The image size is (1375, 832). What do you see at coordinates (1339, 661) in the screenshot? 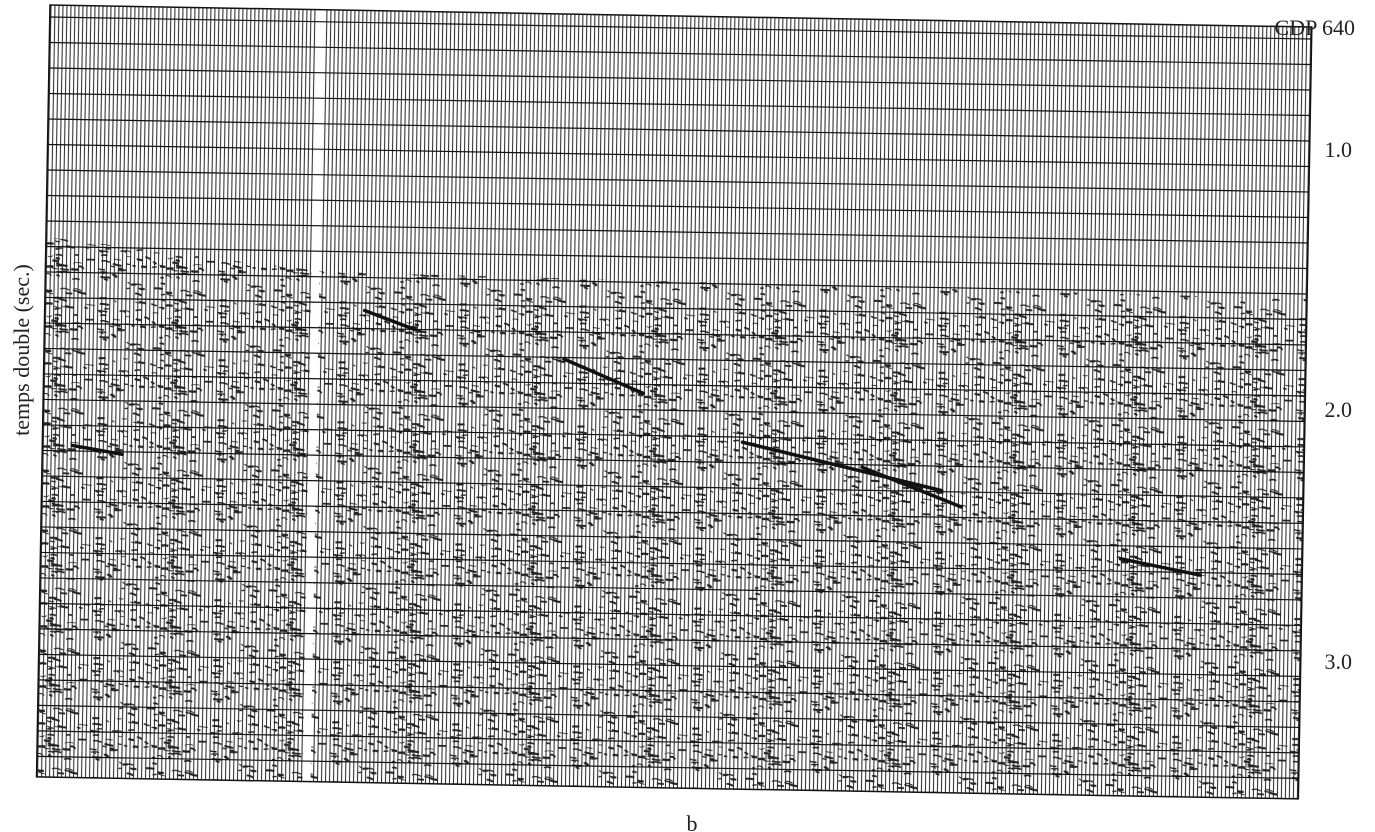
I see `time-tick-label: 3.0` at bounding box center [1339, 661].